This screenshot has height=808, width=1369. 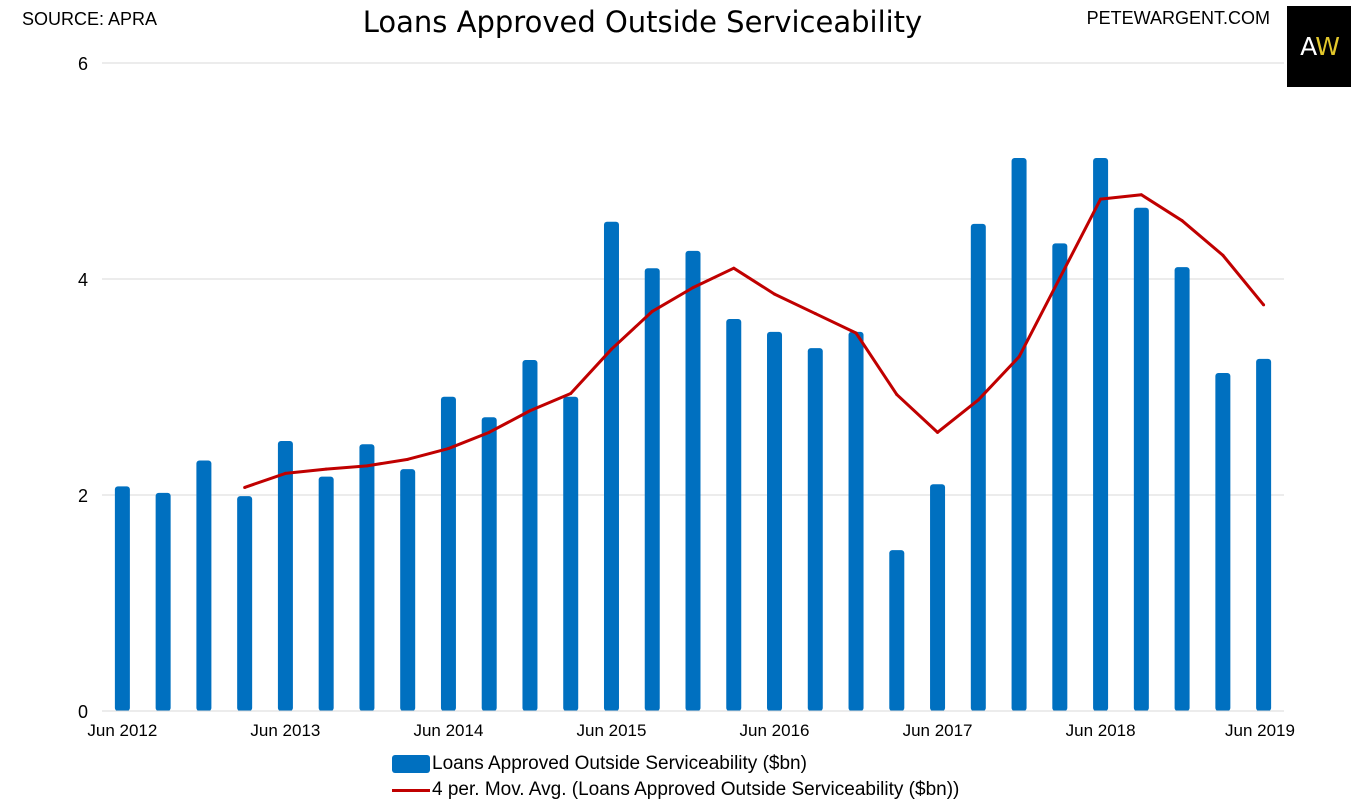 I want to click on y-tick-label: 6, so click(x=83, y=64).